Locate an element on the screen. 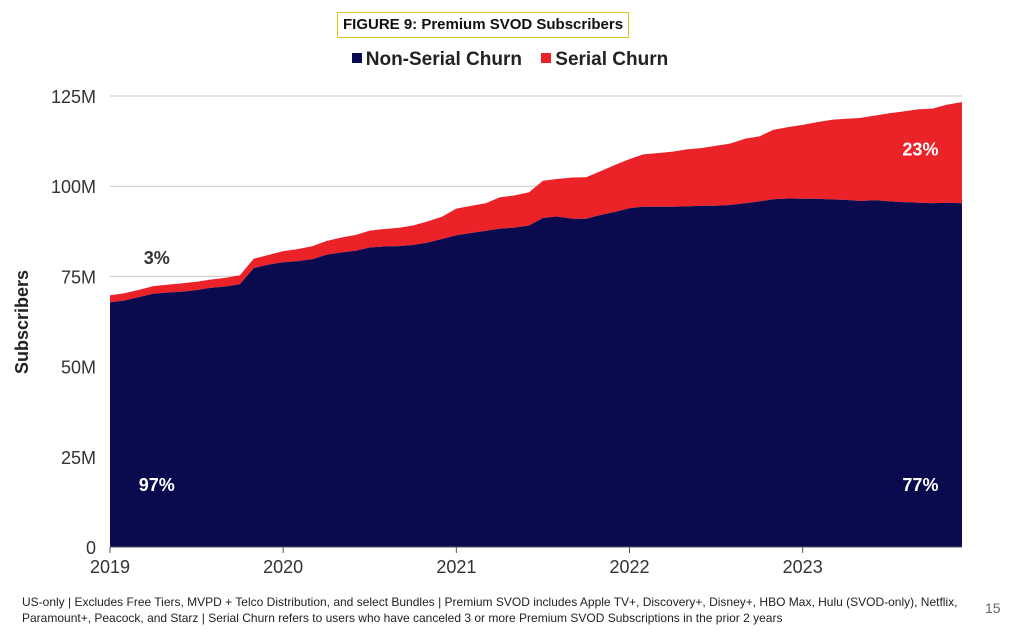 This screenshot has height=638, width=1020. figure-title: FIGURE 9: Premium SVOD Subscribers is located at coordinates (483, 25).